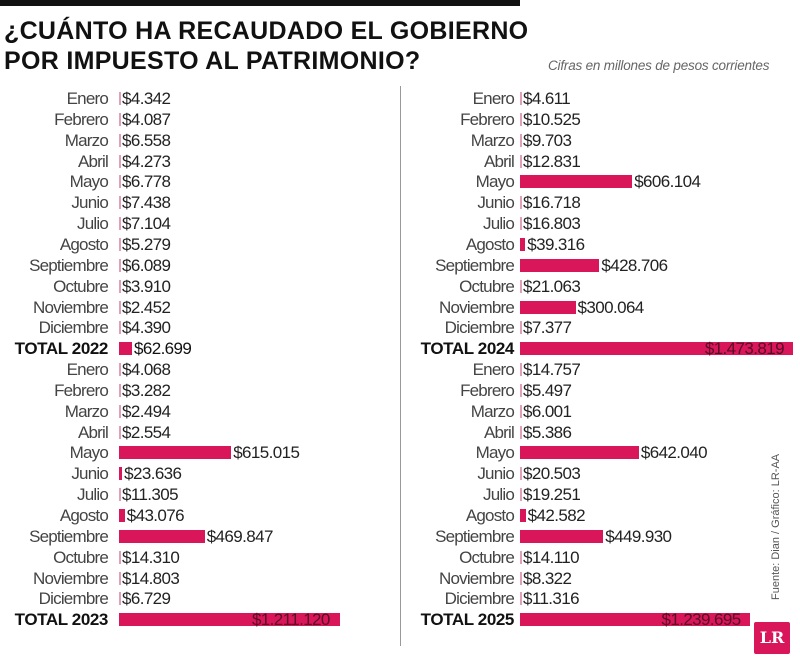  Describe the element at coordinates (254, 286) in the screenshot. I see `month-row: Octubre $3.910` at that location.